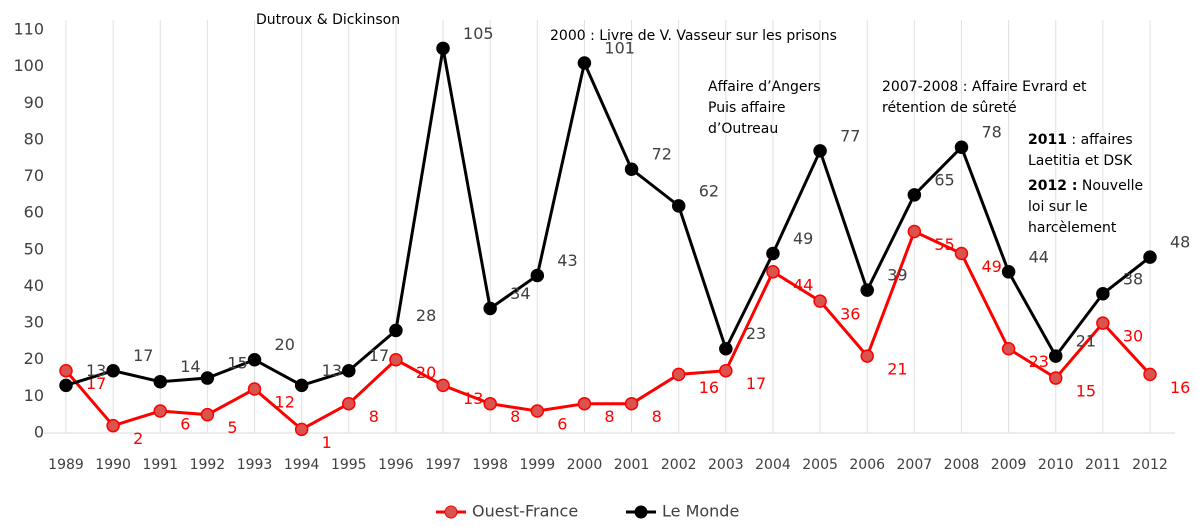 The height and width of the screenshot is (527, 1199). Describe the element at coordinates (1100, 140) in the screenshot. I see `annotation-text: : affaires` at that location.